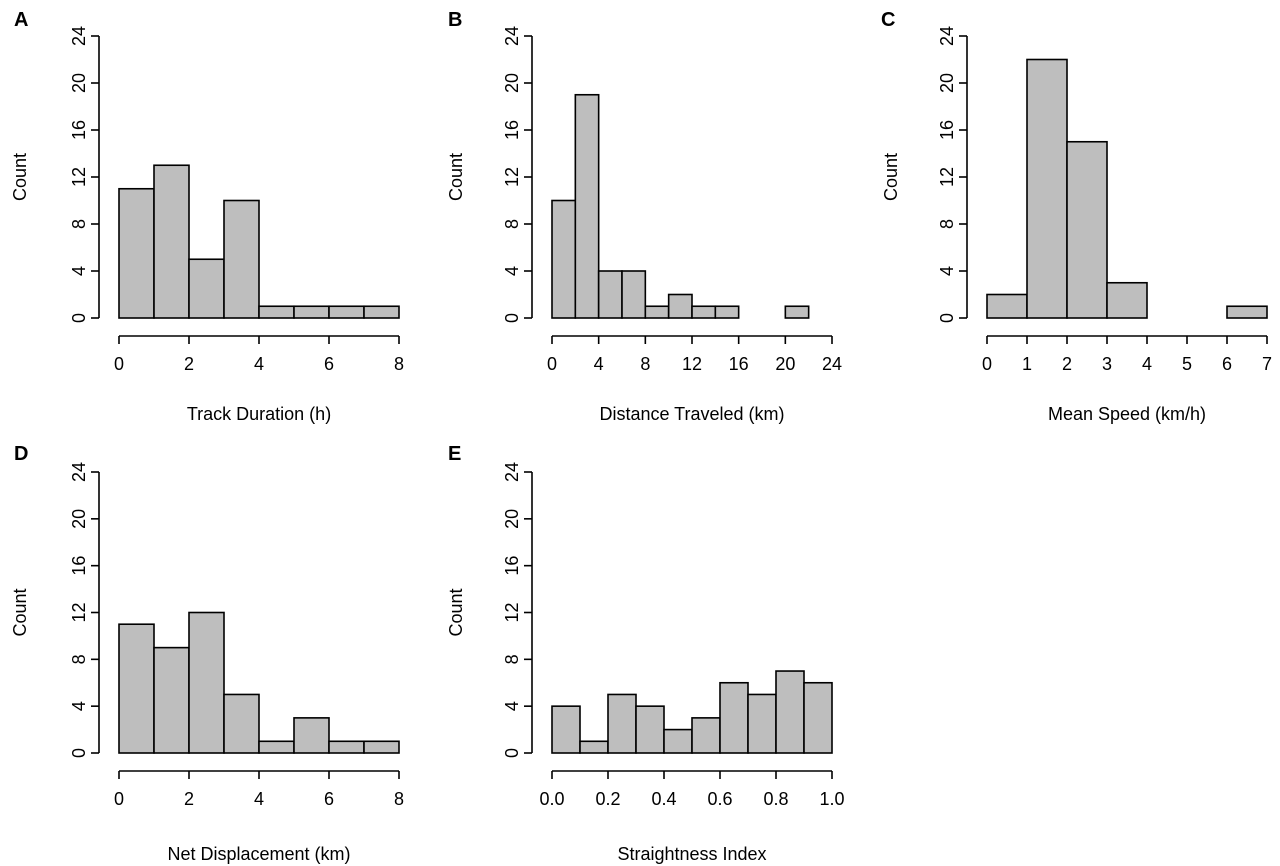 The image size is (1280, 866). I want to click on x-tick-label: 12, so click(692, 364).